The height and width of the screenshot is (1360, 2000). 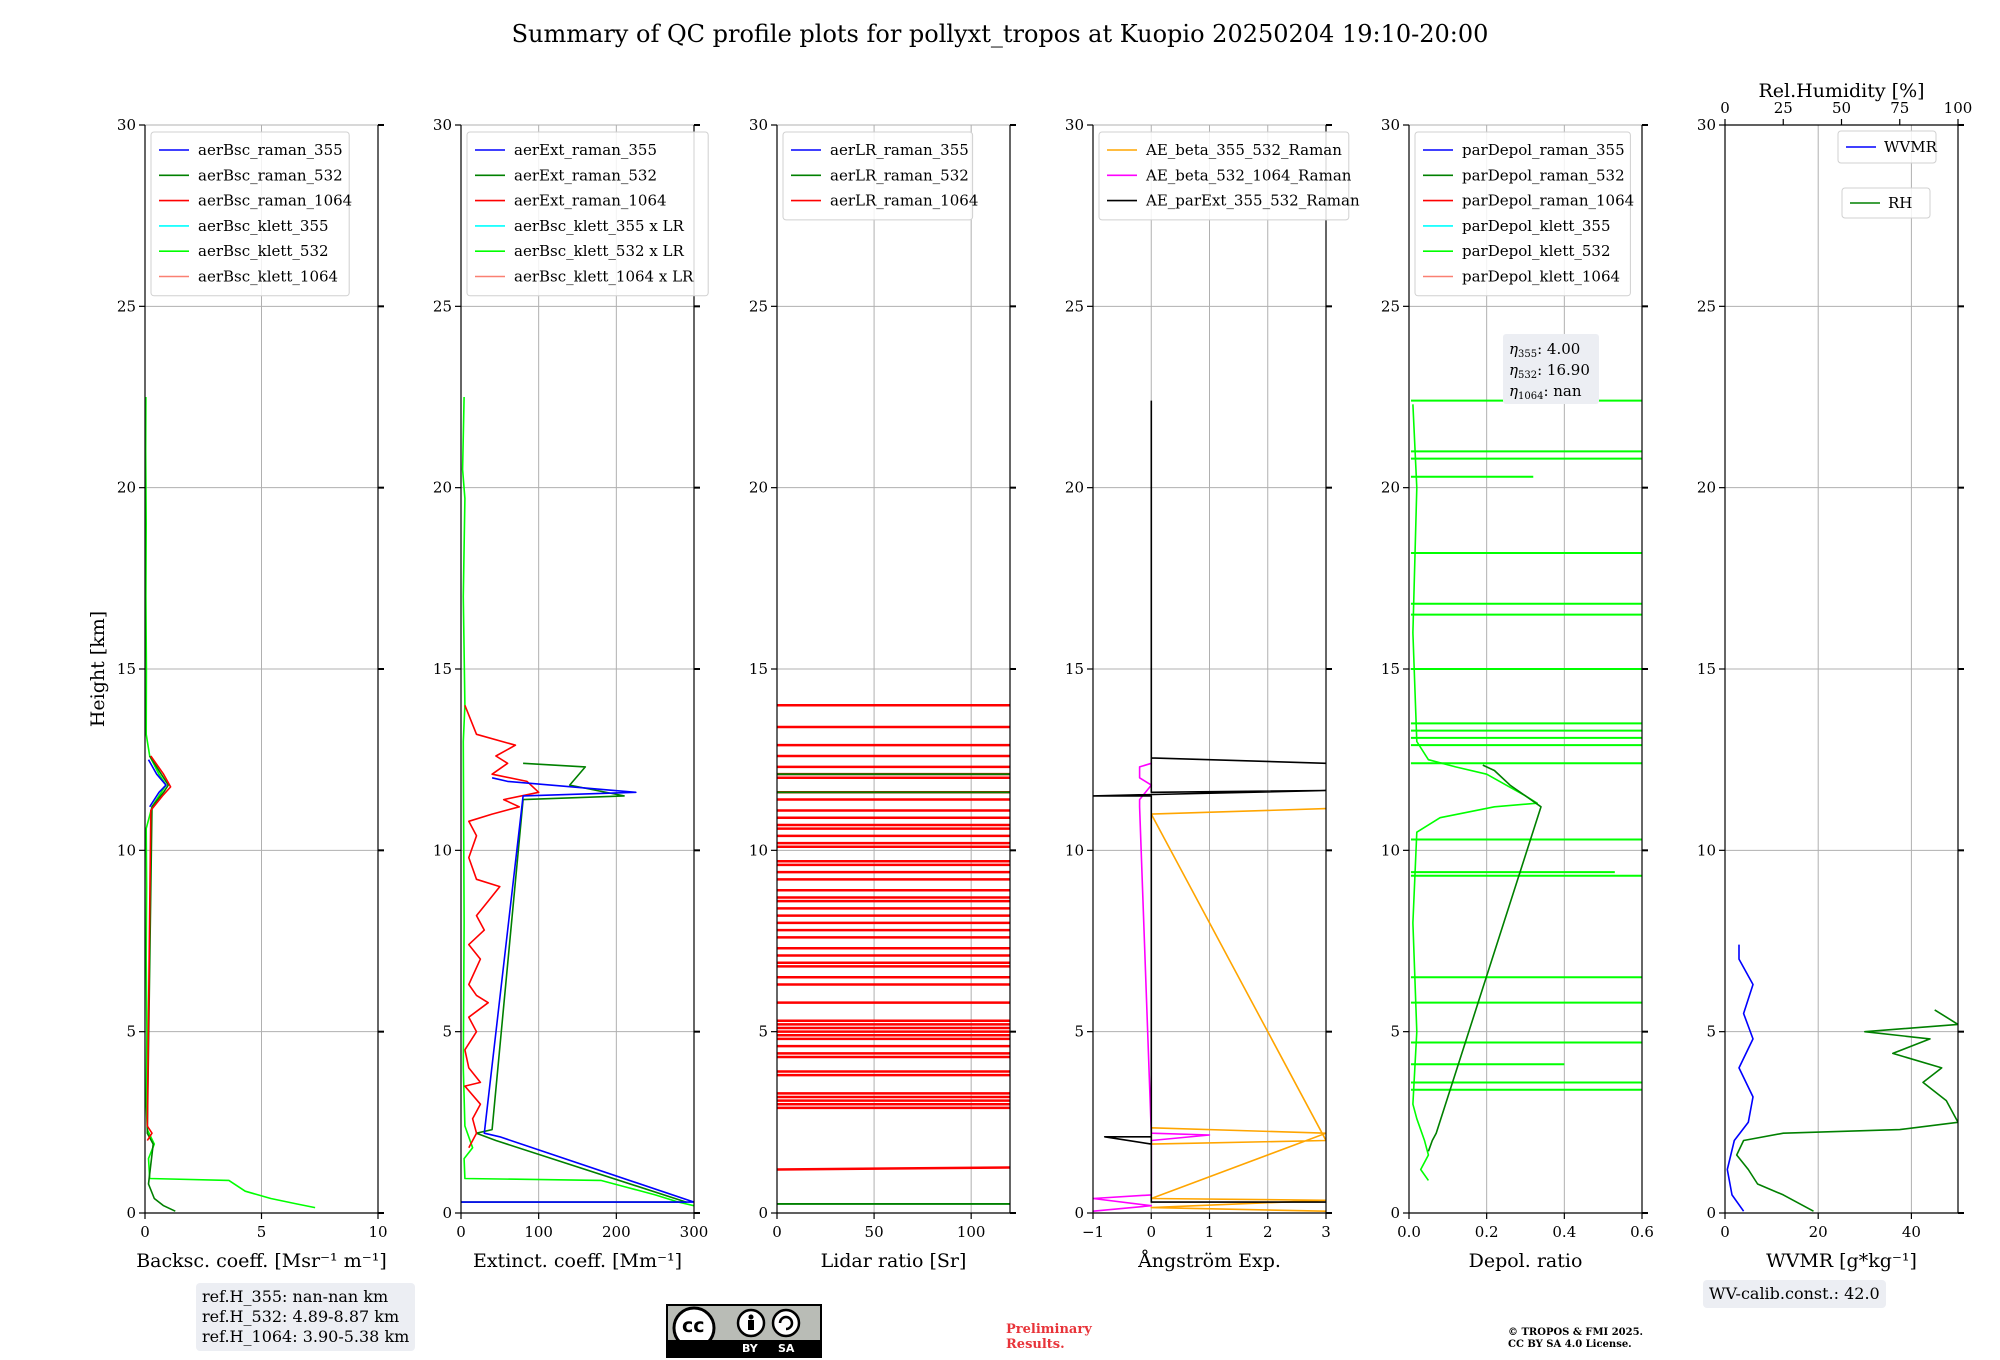 I want to click on legend-label: AE_beta_532_1064_Raman, so click(x=1248, y=175).